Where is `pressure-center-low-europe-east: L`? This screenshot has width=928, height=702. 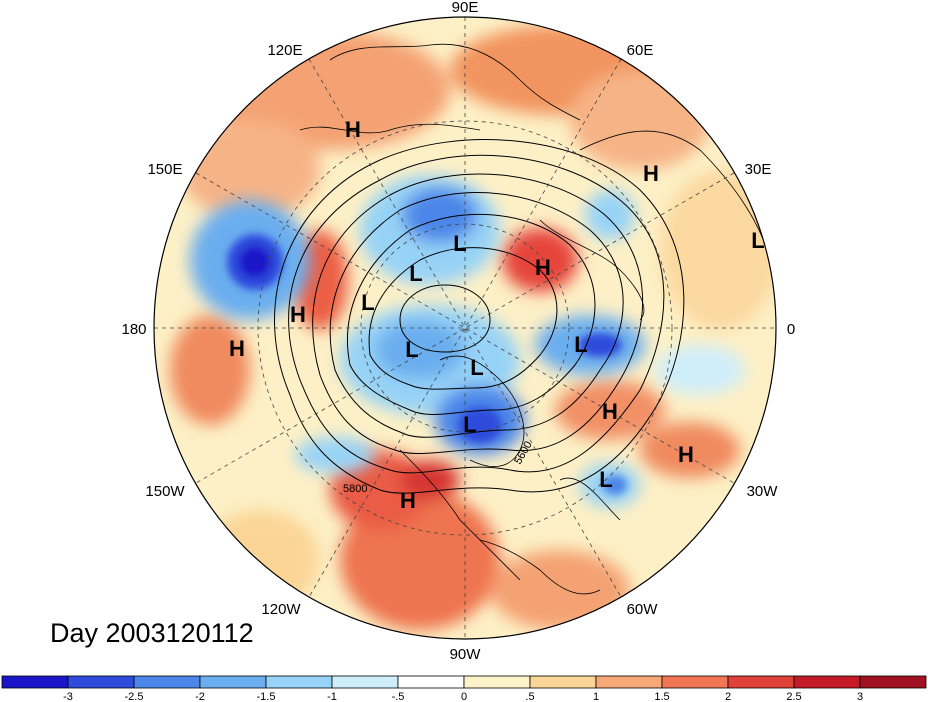 pressure-center-low-europe-east: L is located at coordinates (757, 240).